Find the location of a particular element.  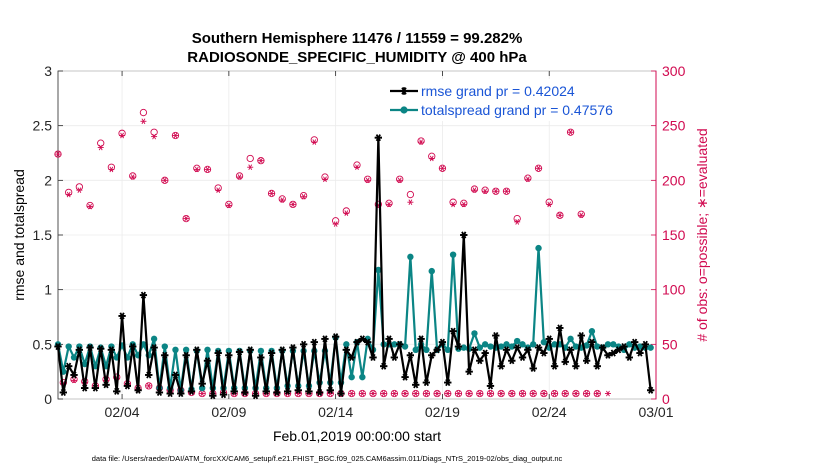

y-right-tick-label: 250 is located at coordinates (674, 126).